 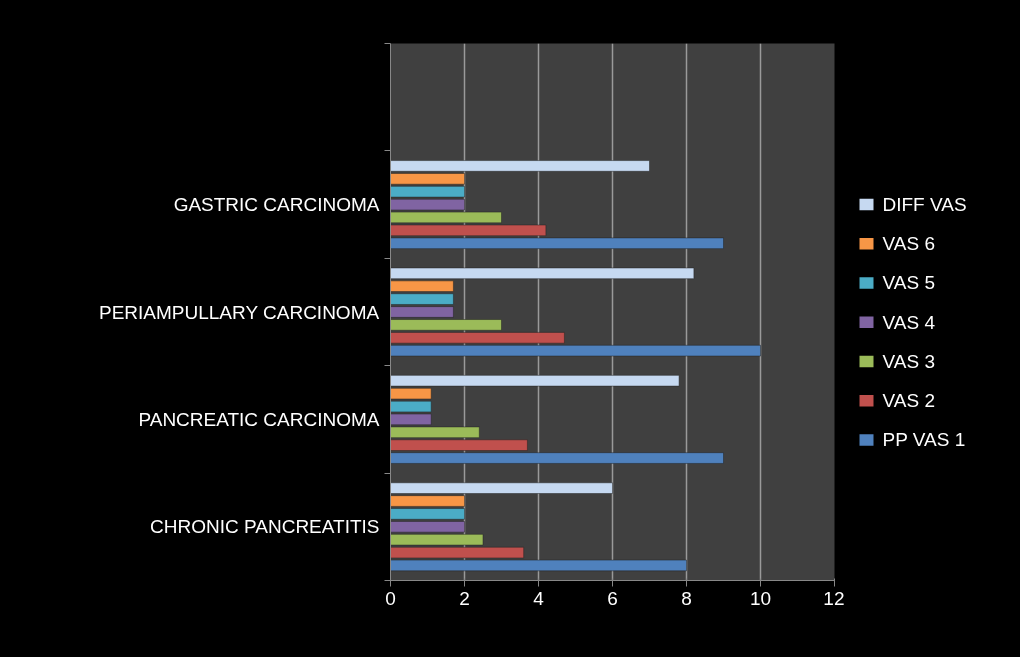 I want to click on legend-label: VAS 5, so click(x=908, y=283).